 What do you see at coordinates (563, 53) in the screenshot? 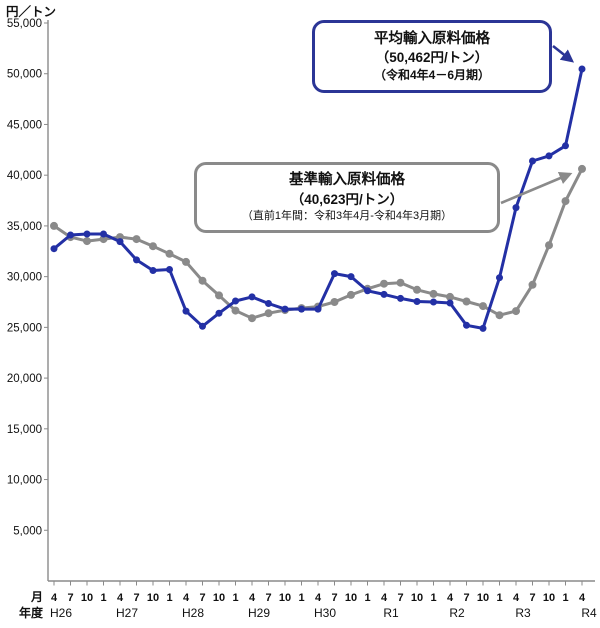
I see `average-price-arrow` at bounding box center [563, 53].